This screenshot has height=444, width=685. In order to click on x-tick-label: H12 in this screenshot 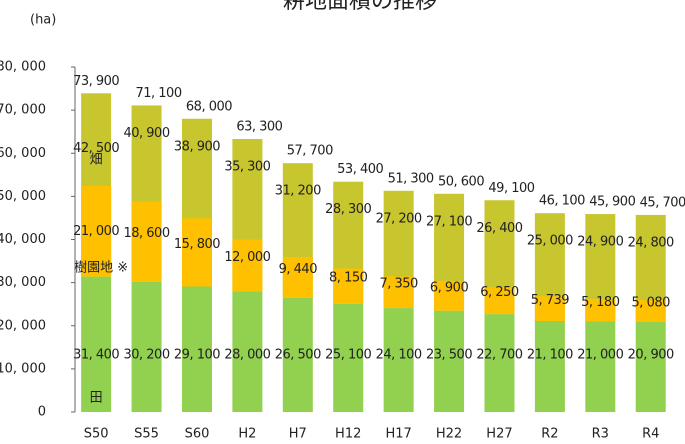, I will do `click(348, 434)`.